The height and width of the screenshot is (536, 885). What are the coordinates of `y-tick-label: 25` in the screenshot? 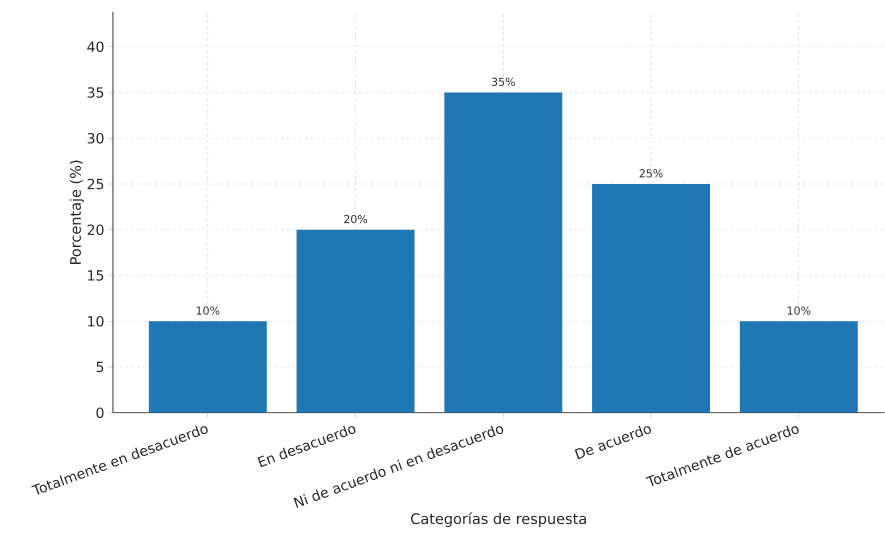 It's located at (96, 184).